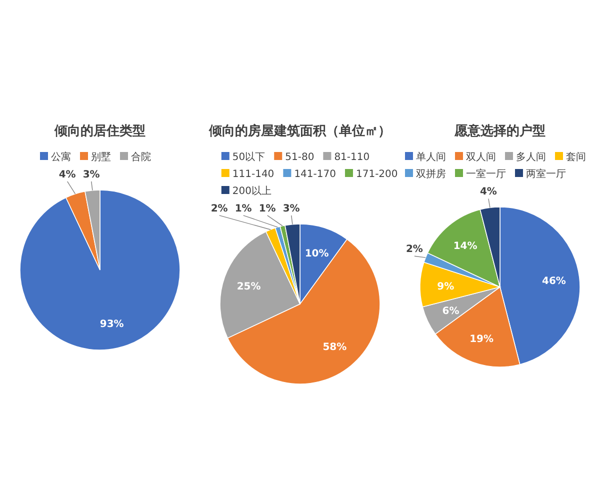 The image size is (600, 480). What do you see at coordinates (486, 174) in the screenshot?
I see `legend-label: 一室一厅` at bounding box center [486, 174].